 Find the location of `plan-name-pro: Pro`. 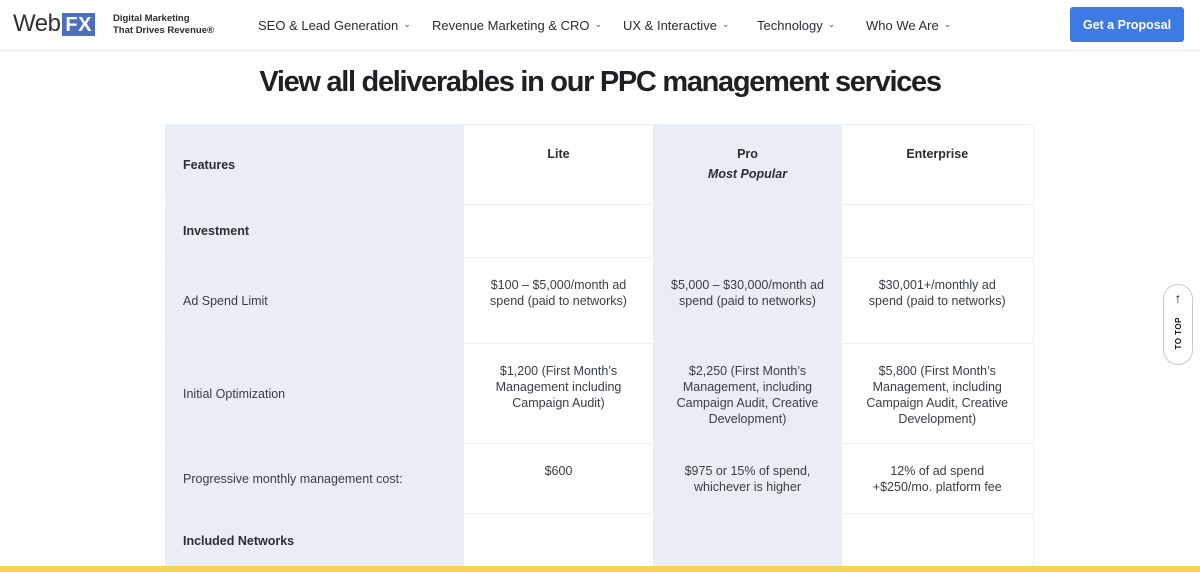

plan-name-pro: Pro is located at coordinates (747, 154).